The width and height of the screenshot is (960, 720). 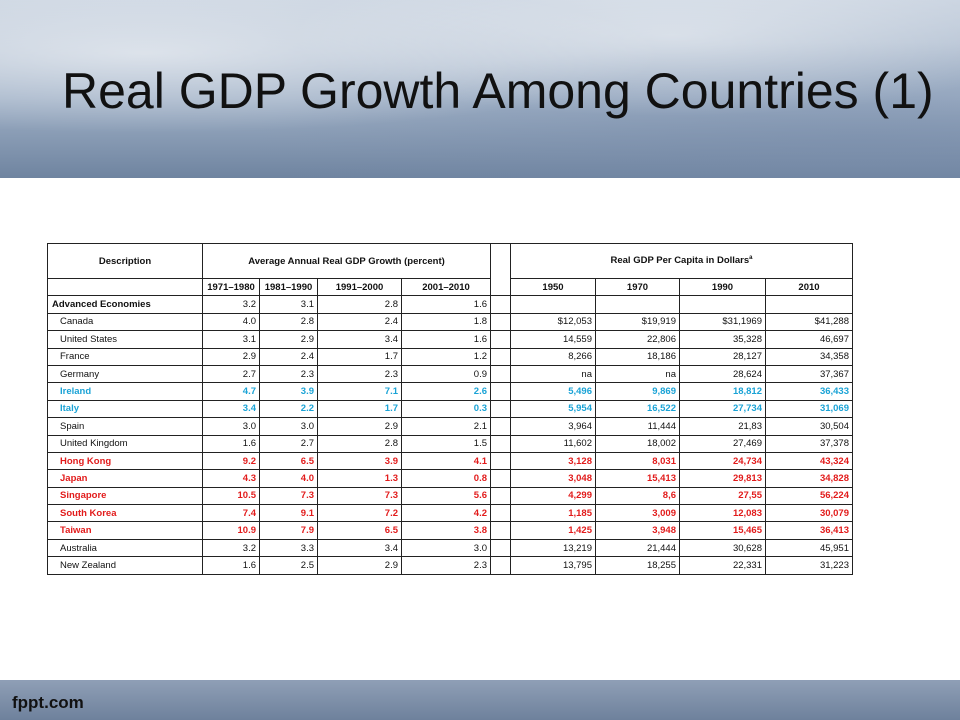 I want to click on row-description: Italy, so click(x=125, y=409).